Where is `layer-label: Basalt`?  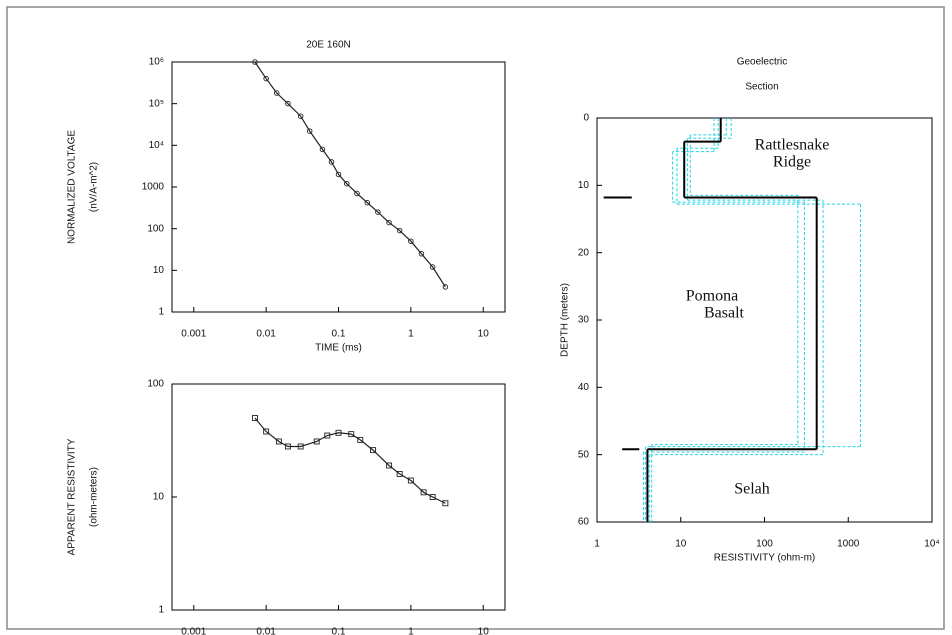 layer-label: Basalt is located at coordinates (724, 313).